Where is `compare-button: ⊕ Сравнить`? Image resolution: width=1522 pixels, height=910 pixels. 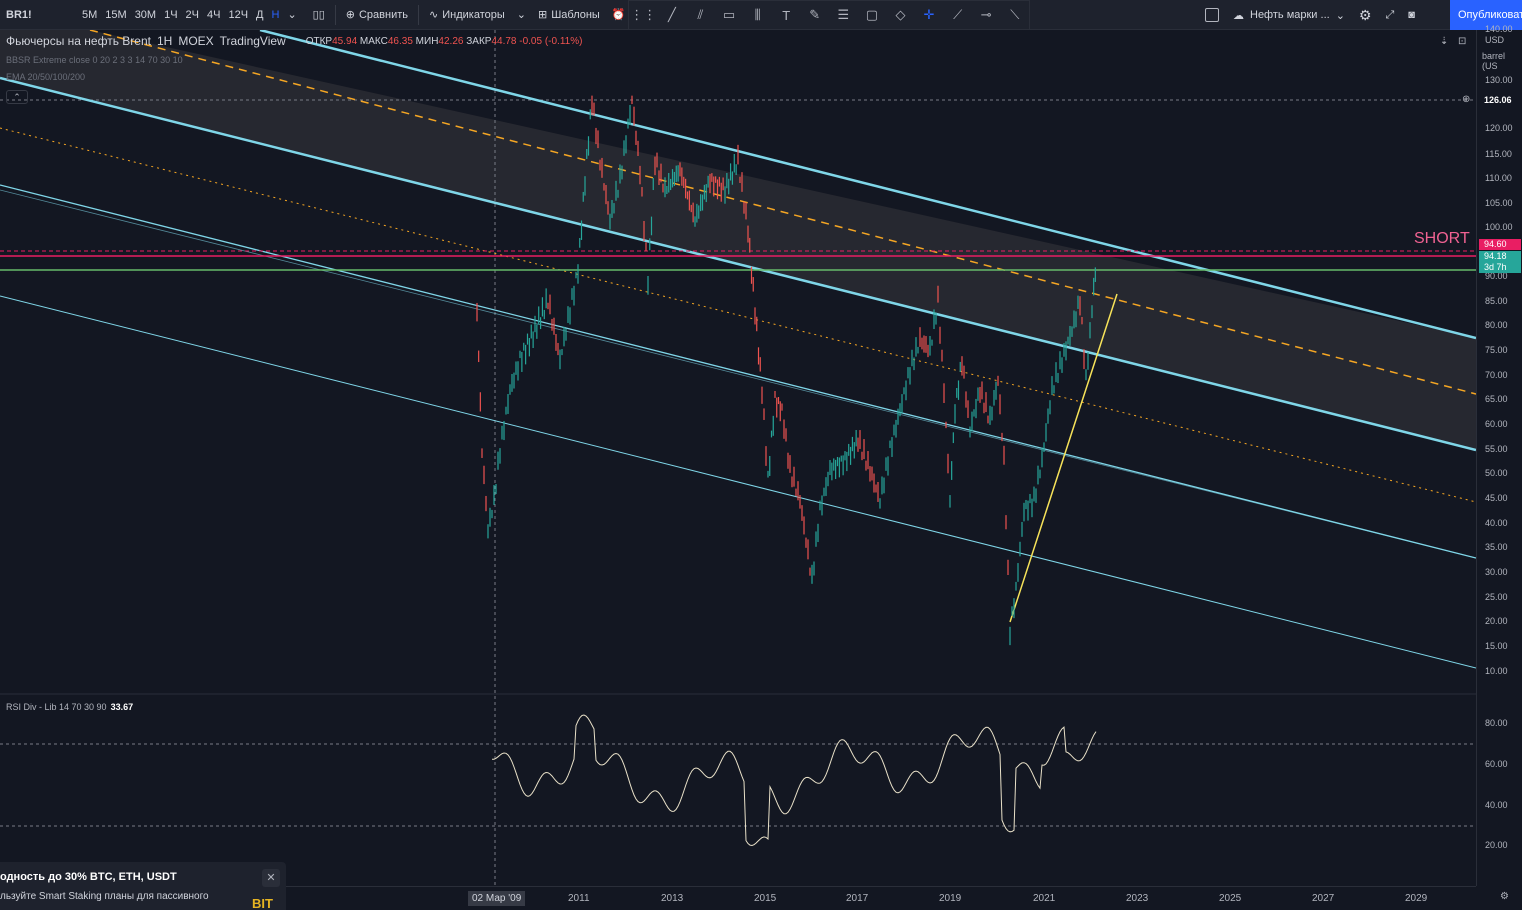 compare-button: ⊕ Сравнить is located at coordinates (377, 15).